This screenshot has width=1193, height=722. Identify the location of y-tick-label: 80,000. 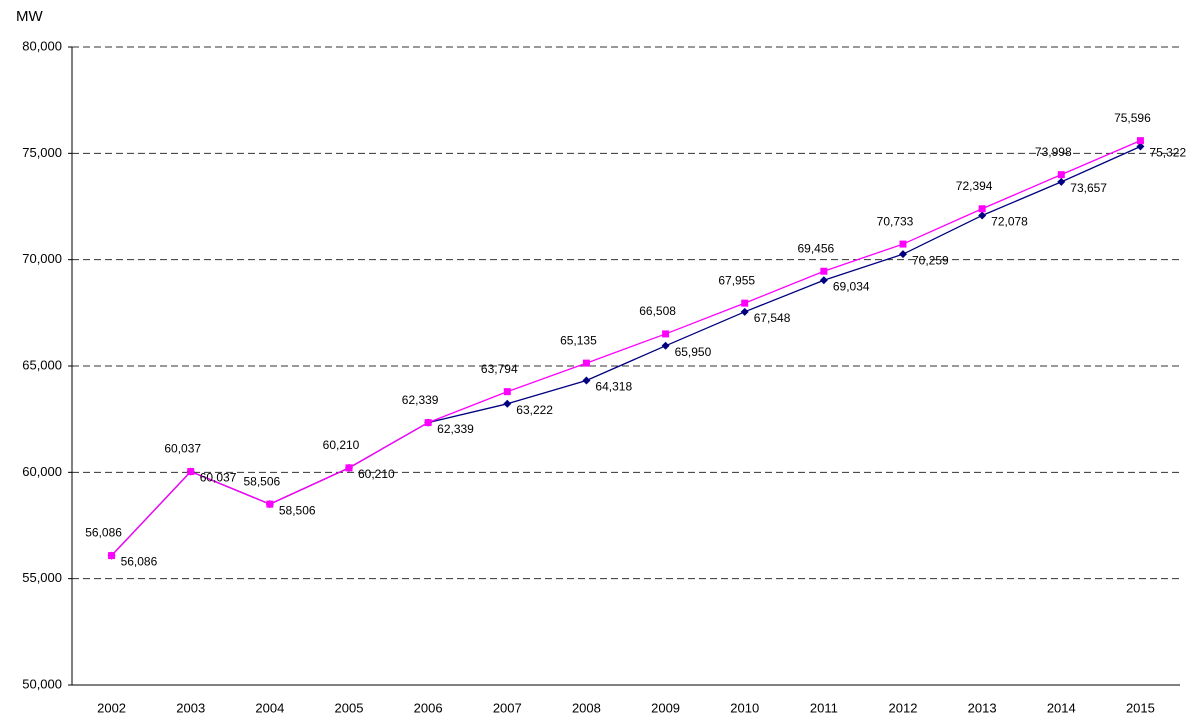
(42, 45).